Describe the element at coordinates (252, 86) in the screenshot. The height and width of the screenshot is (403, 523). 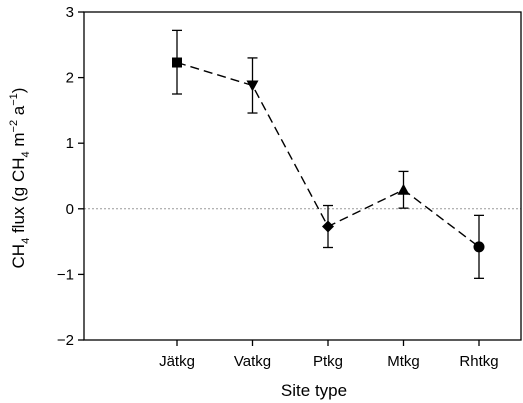
I see `data-point-triangle-down` at that location.